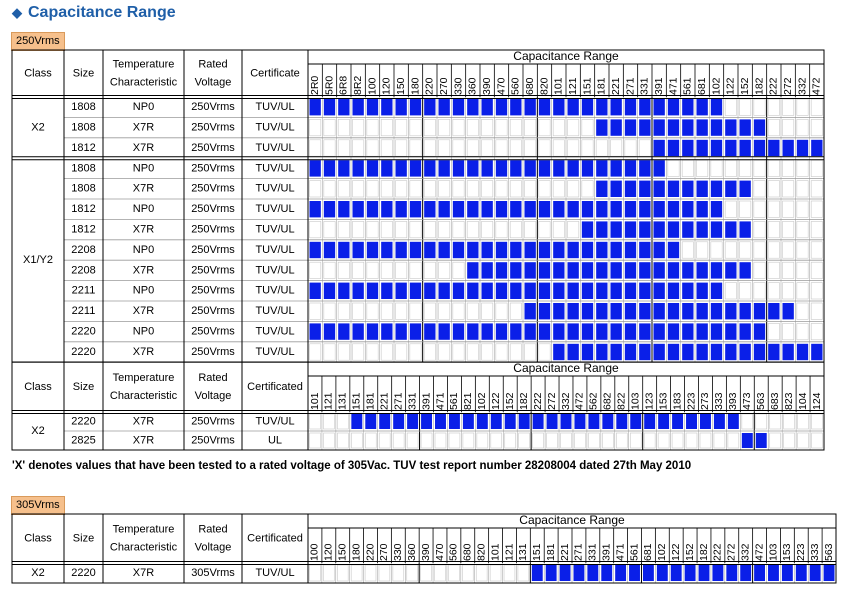  I want to click on column-label: 182, so click(524, 401).